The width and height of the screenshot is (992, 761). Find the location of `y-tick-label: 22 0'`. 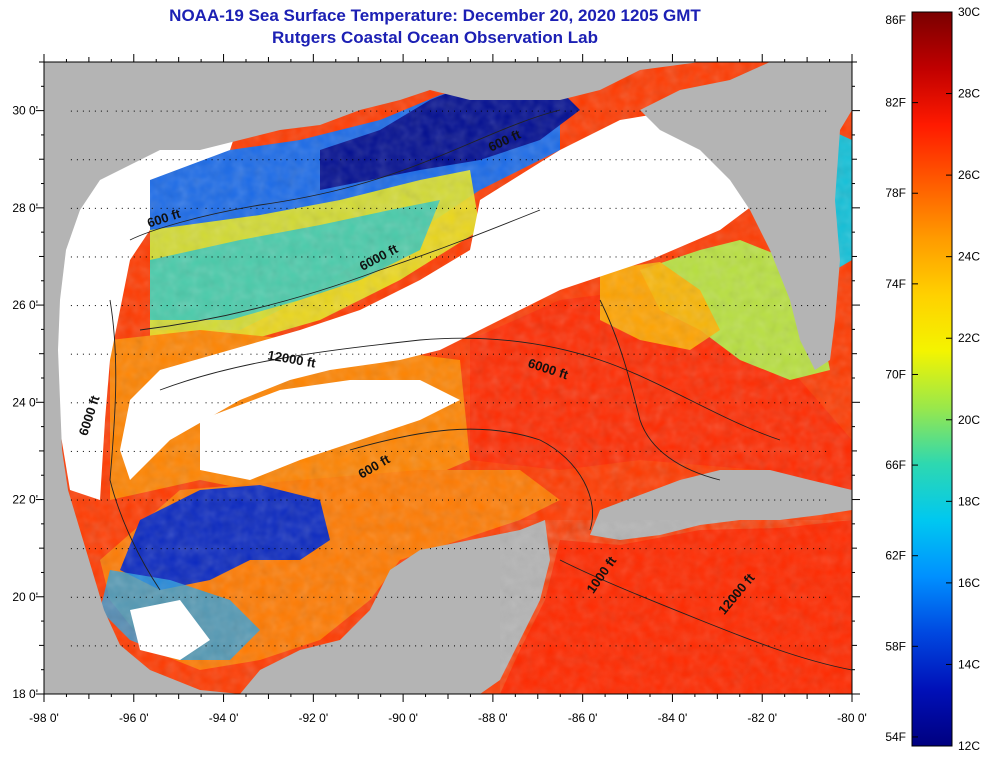

y-tick-label: 22 0' is located at coordinates (25, 500).